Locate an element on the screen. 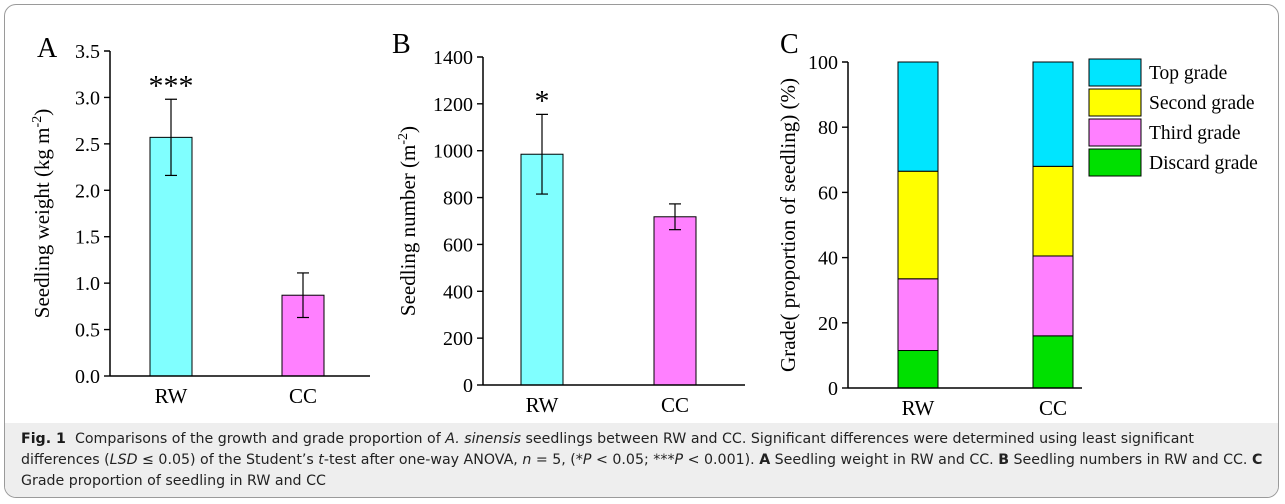 The width and height of the screenshot is (1285, 504). caption-segment: -test after one-way ANOVA, is located at coordinates (423, 460).